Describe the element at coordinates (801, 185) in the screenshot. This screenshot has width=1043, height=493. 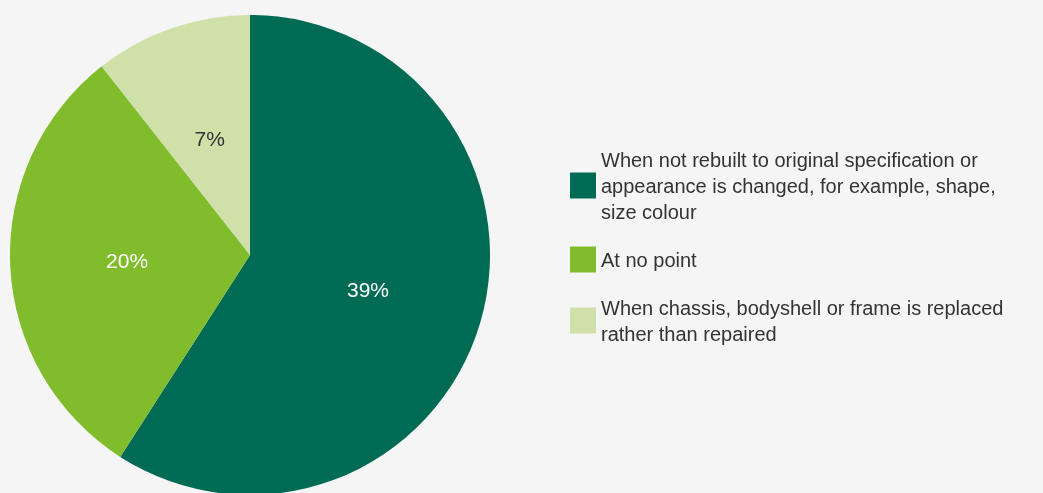
I see `legend-label: When not rebuilt to original specification or appearance is changed, for example, shape, size colour` at that location.